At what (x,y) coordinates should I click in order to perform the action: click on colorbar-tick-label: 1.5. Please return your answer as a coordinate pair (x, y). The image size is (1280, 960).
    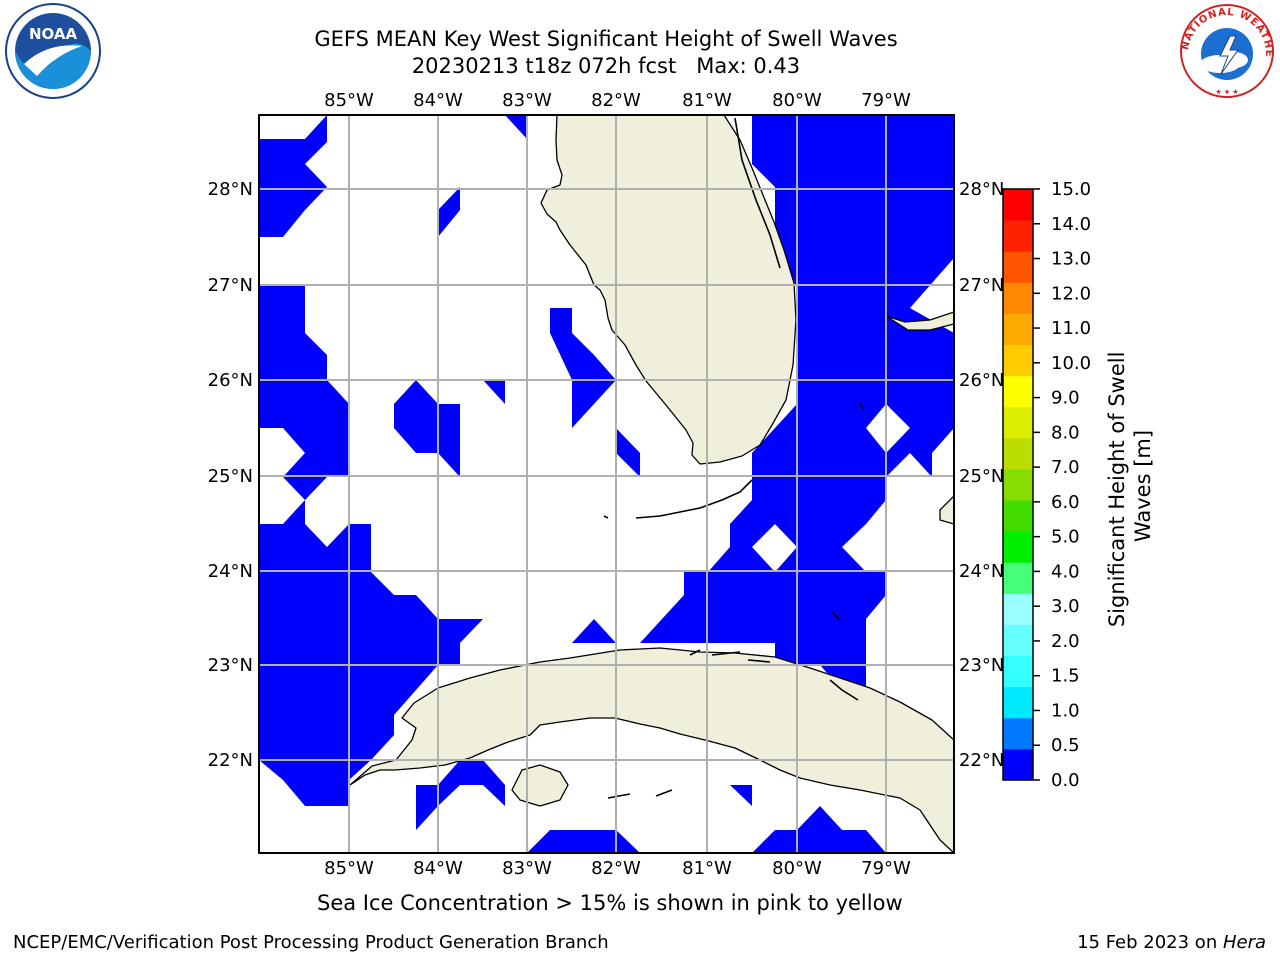
    Looking at the image, I should click on (1065, 676).